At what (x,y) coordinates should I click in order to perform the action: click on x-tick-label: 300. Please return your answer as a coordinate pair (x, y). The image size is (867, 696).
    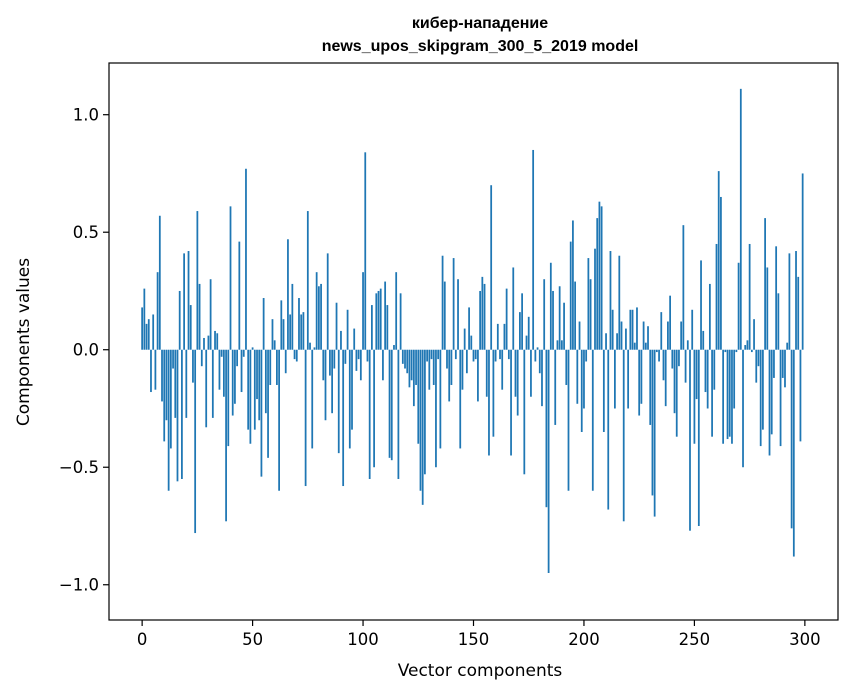
    Looking at the image, I should click on (805, 639).